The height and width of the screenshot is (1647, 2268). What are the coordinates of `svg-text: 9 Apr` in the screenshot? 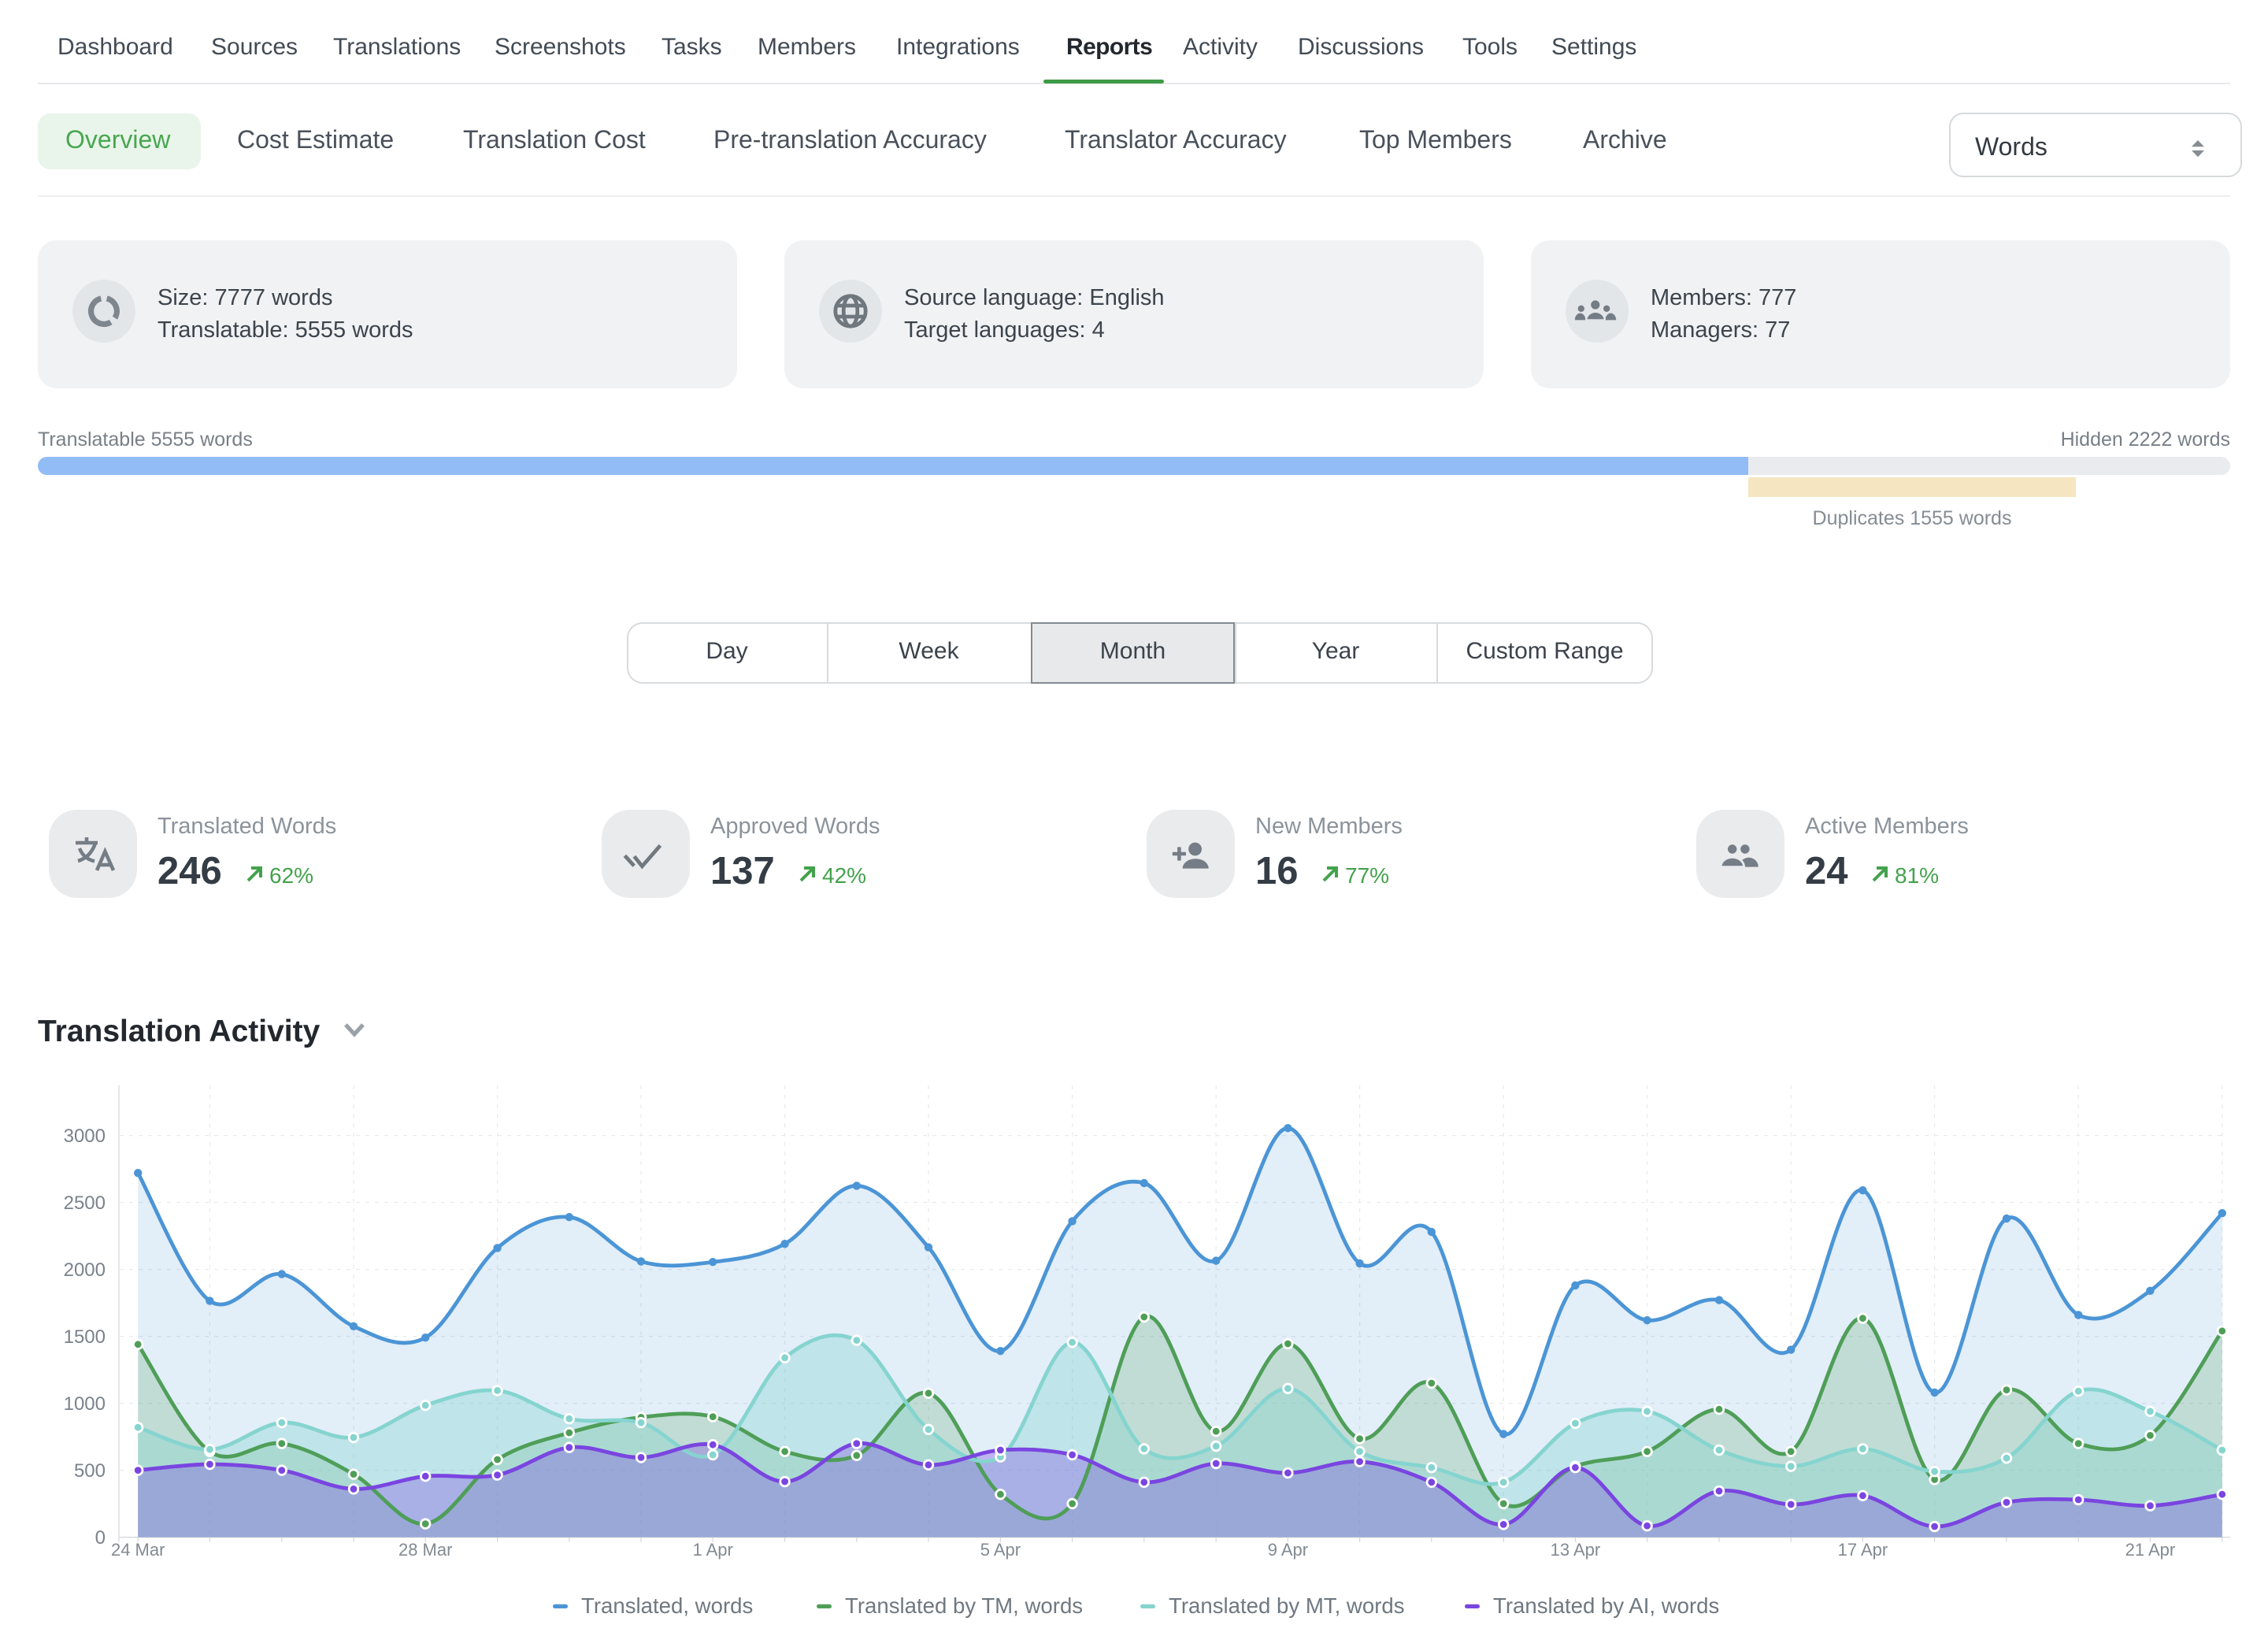 It's located at (1288, 1550).